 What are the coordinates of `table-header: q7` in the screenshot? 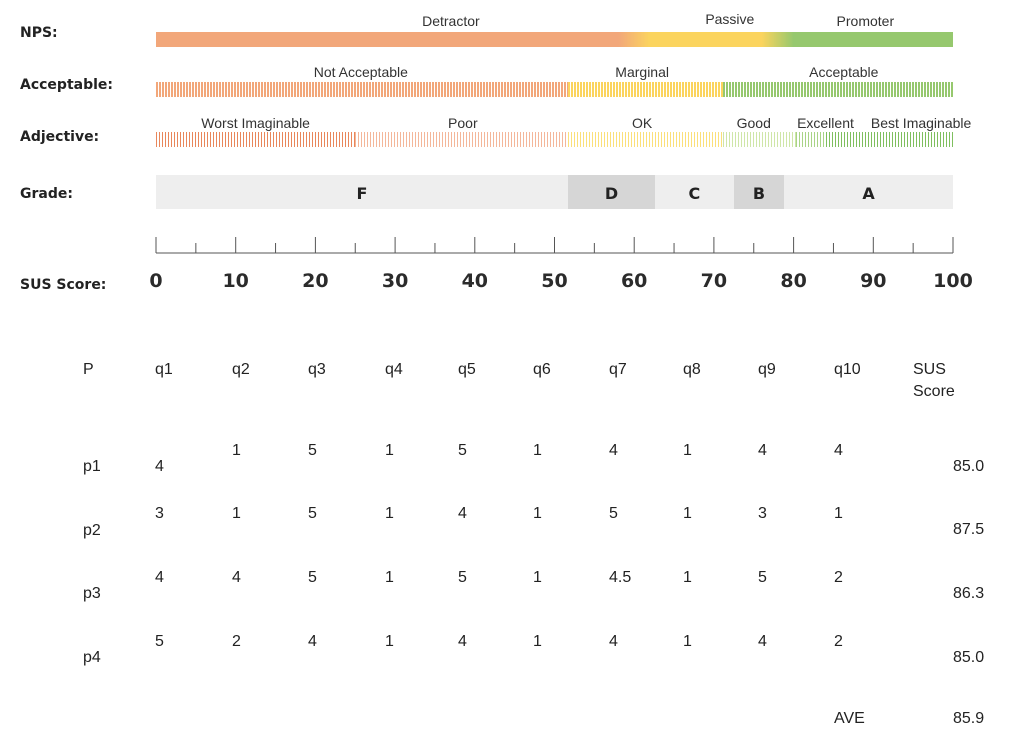 It's located at (618, 369).